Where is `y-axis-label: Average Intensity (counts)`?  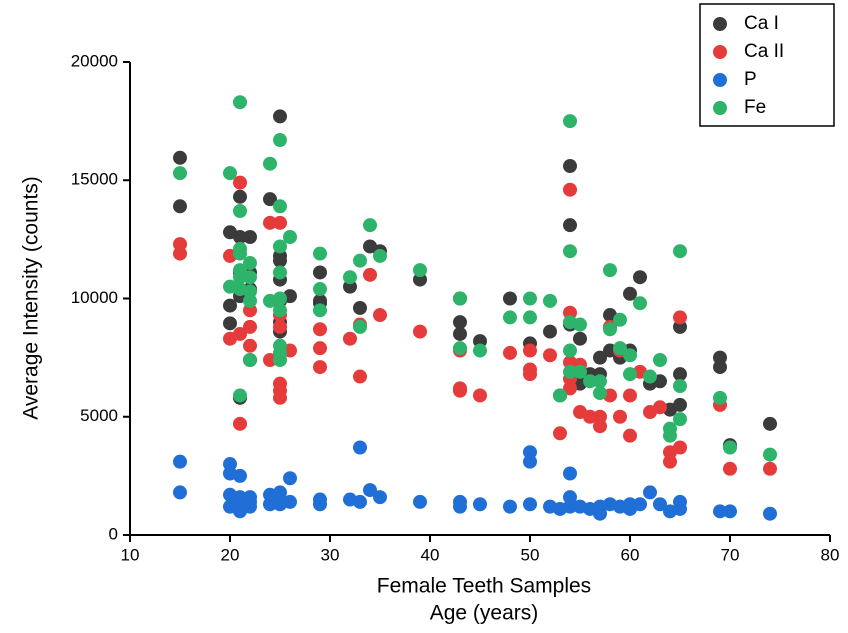 y-axis-label: Average Intensity (counts) is located at coordinates (31, 298).